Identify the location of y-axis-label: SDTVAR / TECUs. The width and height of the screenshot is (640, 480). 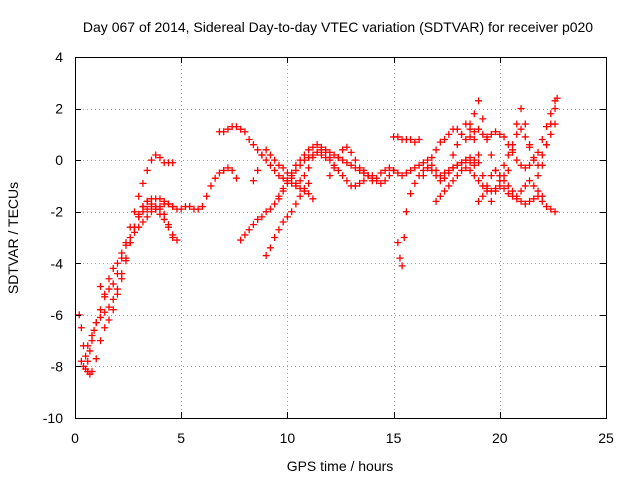
(13, 238).